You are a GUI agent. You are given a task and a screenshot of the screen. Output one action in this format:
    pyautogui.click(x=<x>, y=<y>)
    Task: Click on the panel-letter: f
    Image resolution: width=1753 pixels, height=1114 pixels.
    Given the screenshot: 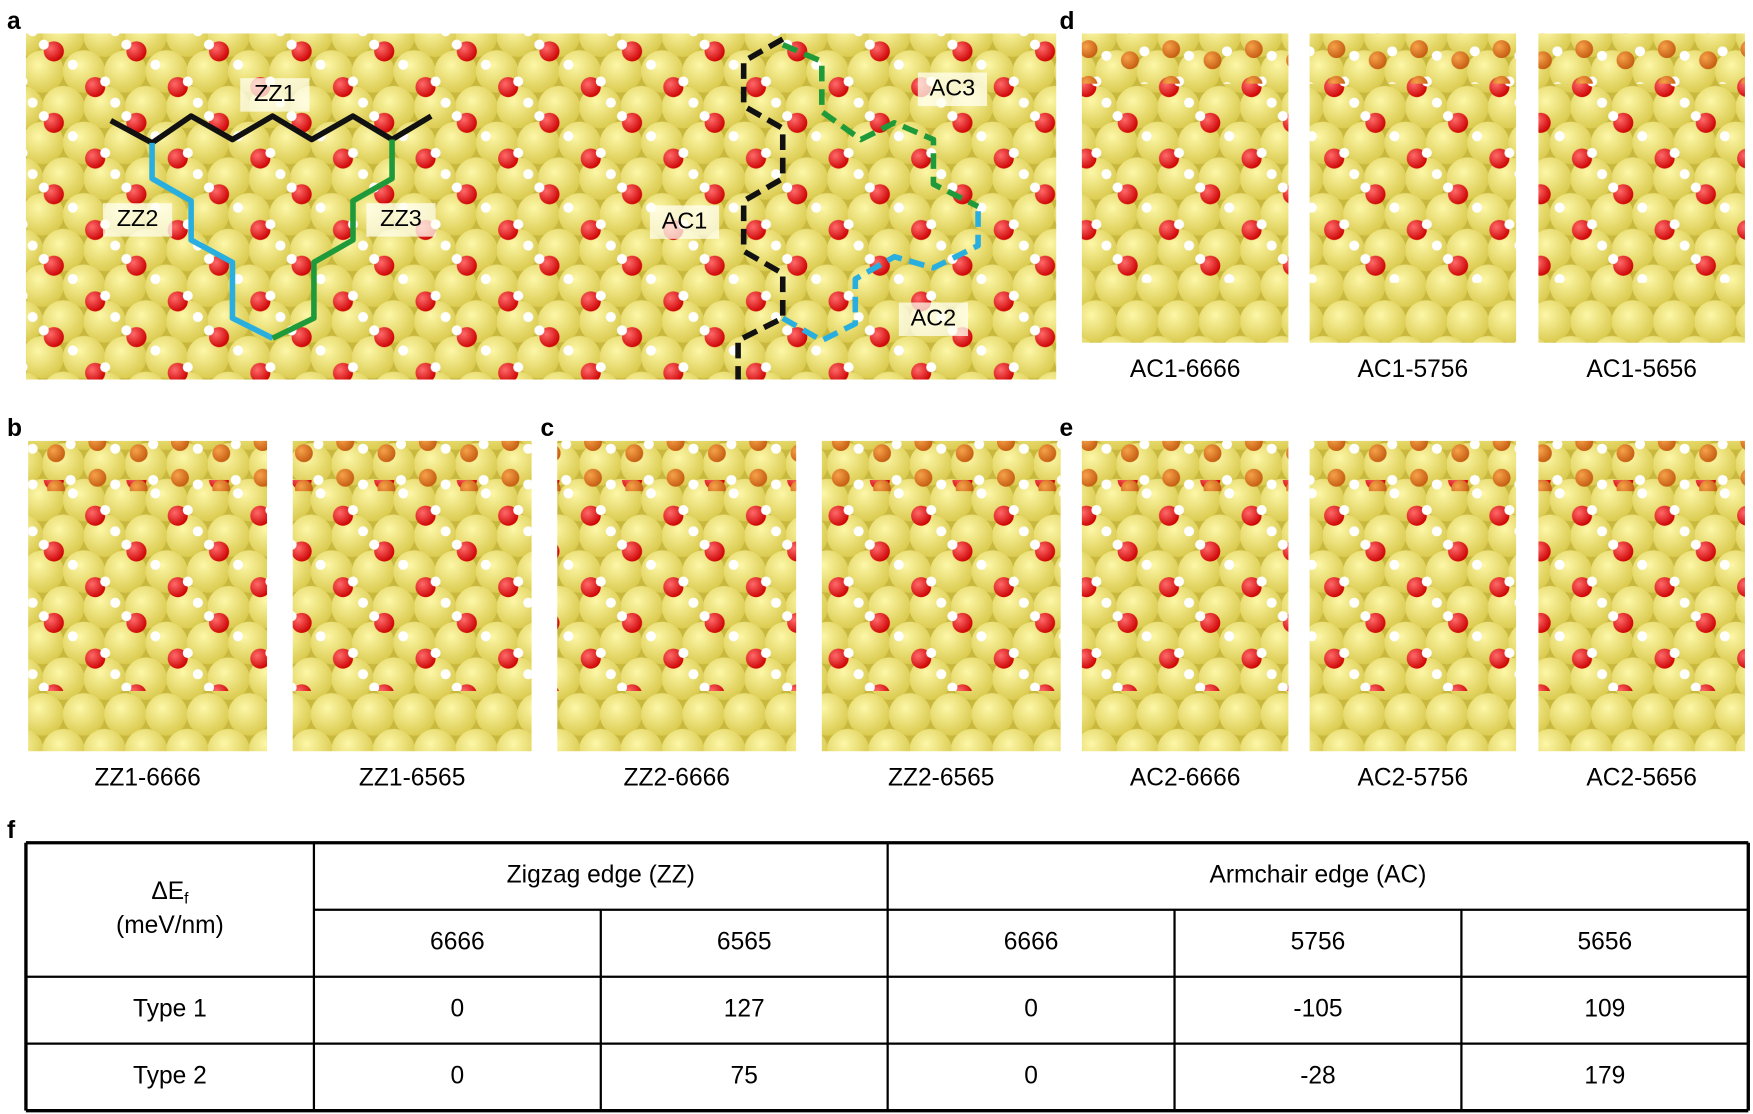 What is the action you would take?
    pyautogui.click(x=11, y=830)
    